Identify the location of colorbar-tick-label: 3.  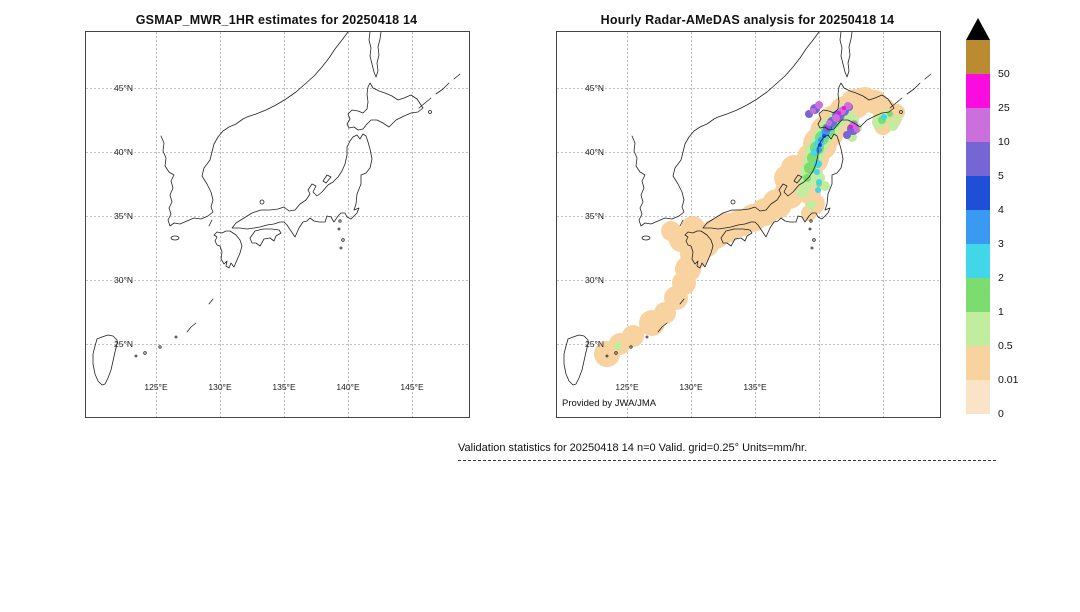
(1001, 244).